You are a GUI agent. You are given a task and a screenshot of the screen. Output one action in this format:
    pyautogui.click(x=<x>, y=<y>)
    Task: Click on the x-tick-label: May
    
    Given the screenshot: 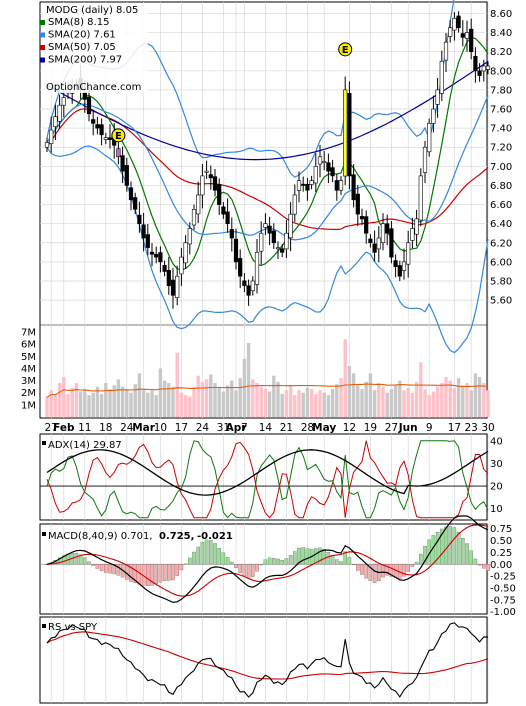 What is the action you would take?
    pyautogui.click(x=324, y=428)
    